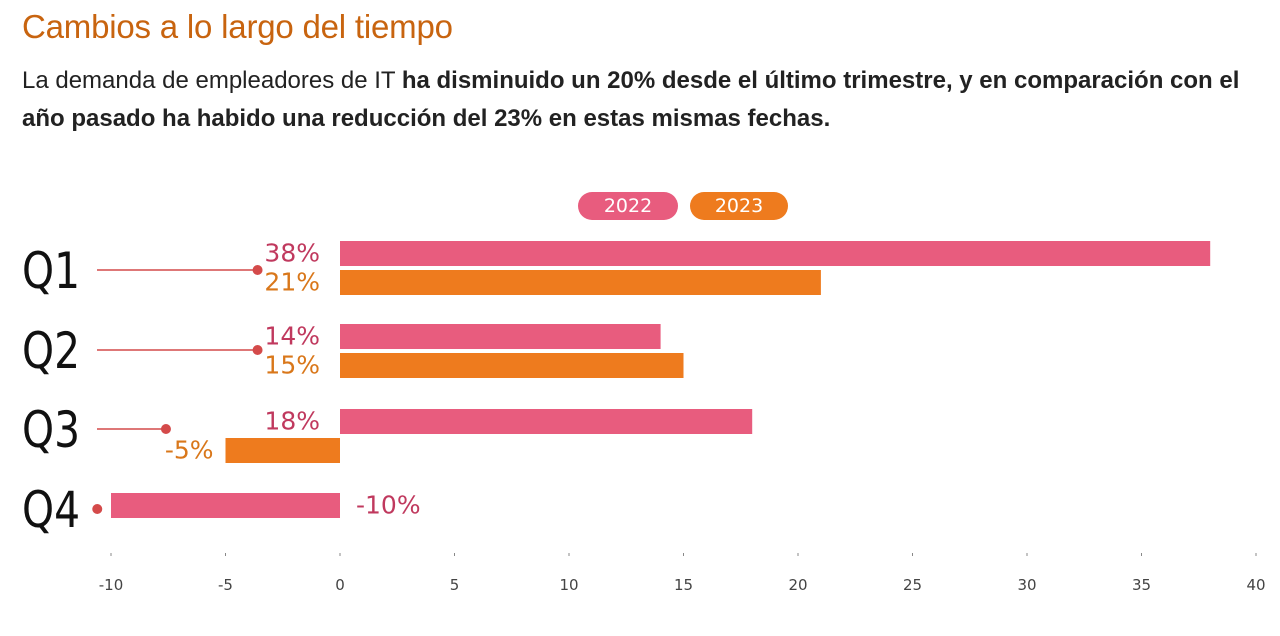 Image resolution: width=1280 pixels, height=636 pixels. Describe the element at coordinates (212, 80) in the screenshot. I see `subtitle-plain: La demanda de empleadores de IT` at that location.